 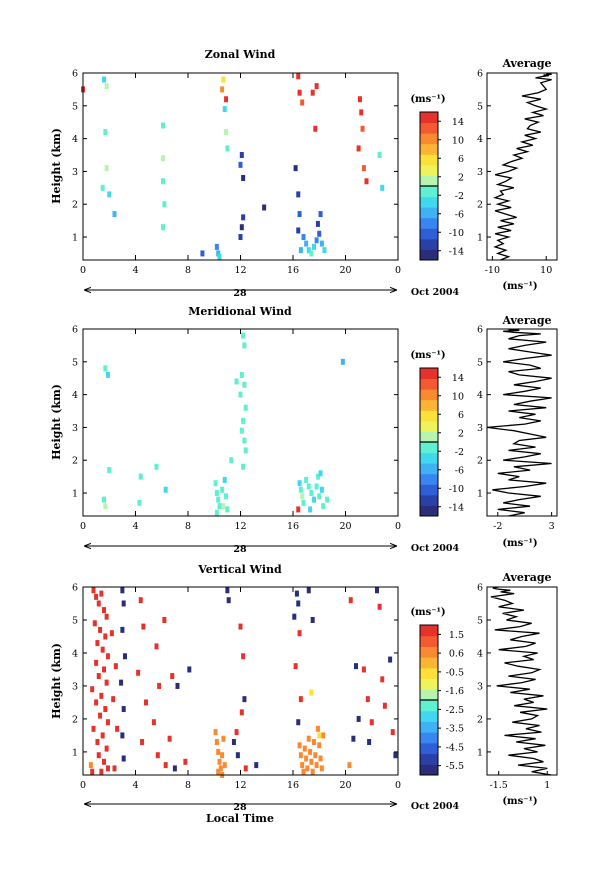 I want to click on vertical-average-panel: Average 1 2 3 4 5 6 -1.5 1 (ms⁻¹), so click(x=517, y=689).